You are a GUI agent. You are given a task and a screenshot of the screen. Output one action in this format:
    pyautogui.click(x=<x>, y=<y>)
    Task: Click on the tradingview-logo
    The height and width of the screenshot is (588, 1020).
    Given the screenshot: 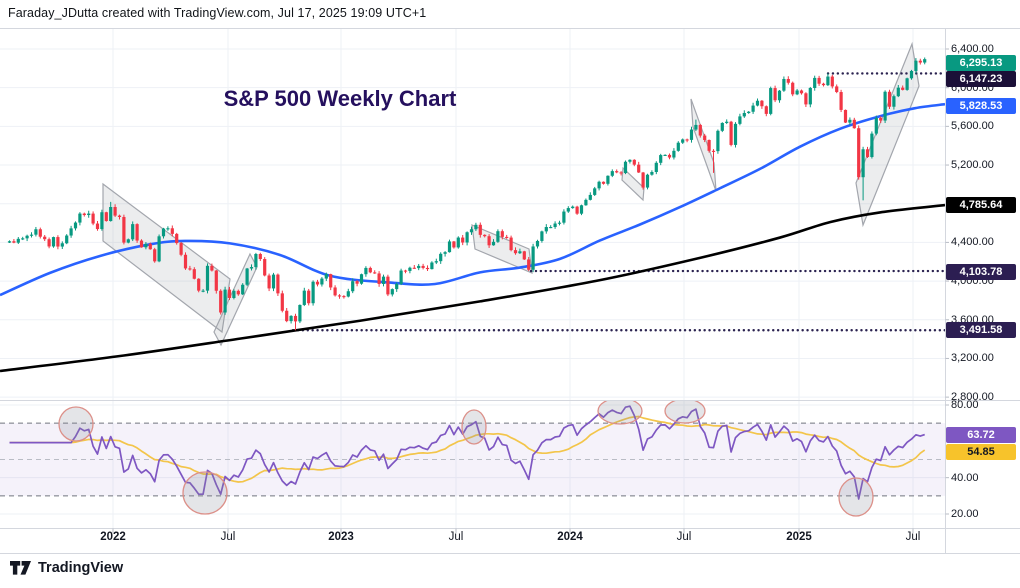 What is the action you would take?
    pyautogui.click(x=21, y=568)
    